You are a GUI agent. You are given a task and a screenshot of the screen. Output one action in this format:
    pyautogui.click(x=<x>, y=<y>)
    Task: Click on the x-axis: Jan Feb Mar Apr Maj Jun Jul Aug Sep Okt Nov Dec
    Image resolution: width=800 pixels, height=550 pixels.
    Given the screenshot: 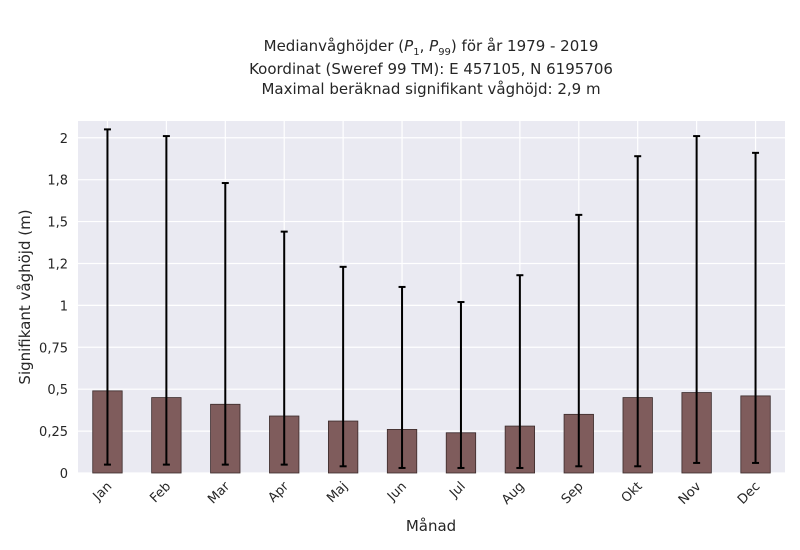 What is the action you would take?
    pyautogui.click(x=427, y=493)
    